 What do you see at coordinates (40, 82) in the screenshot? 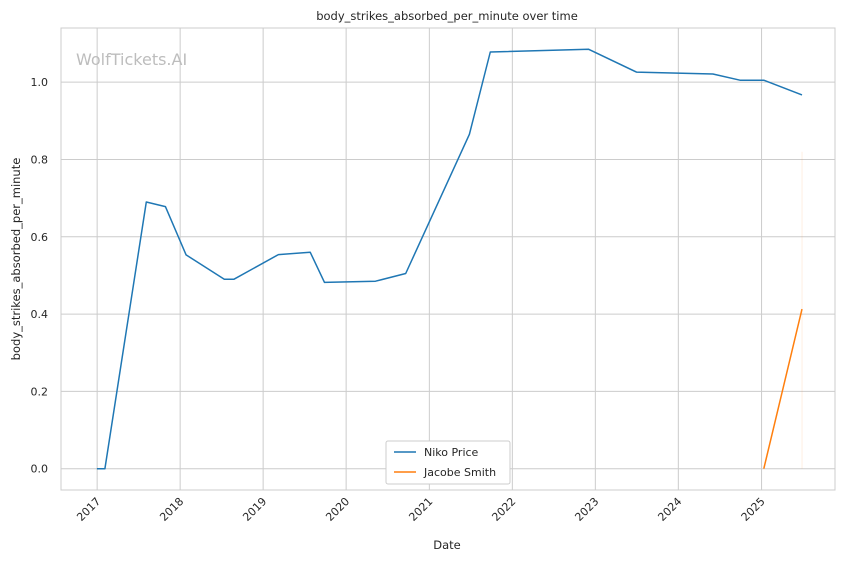
I see `y-tick-label: 1.0` at bounding box center [40, 82].